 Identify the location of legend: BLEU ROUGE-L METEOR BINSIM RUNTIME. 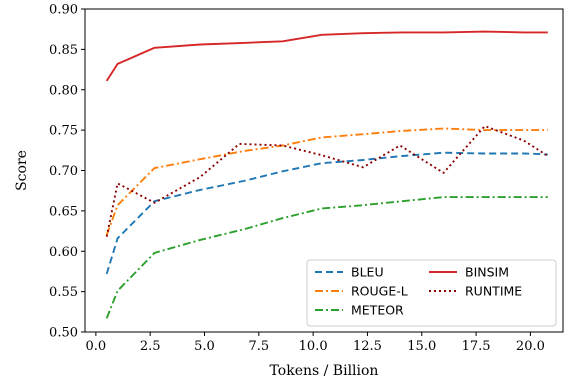
(431, 293).